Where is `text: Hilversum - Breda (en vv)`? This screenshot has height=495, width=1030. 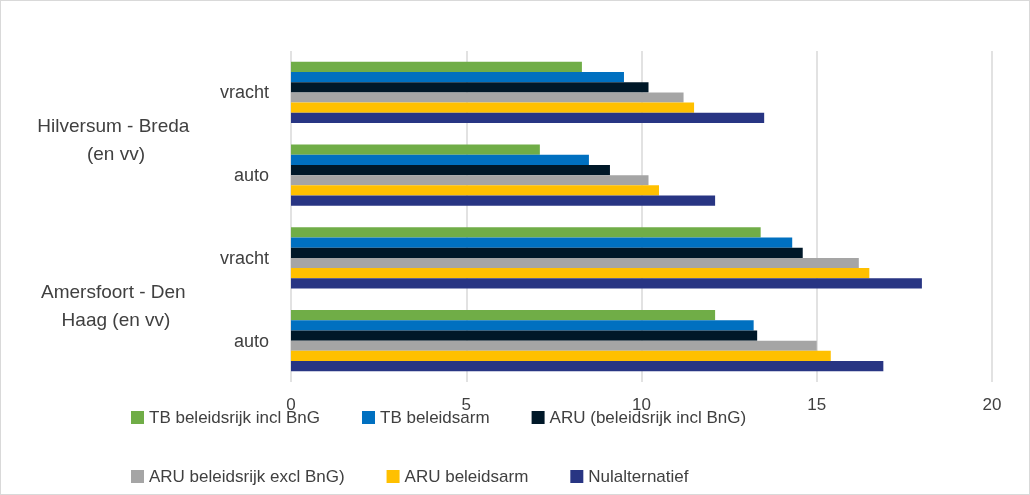
text: Hilversum - Breda (en vv) is located at coordinates (116, 140).